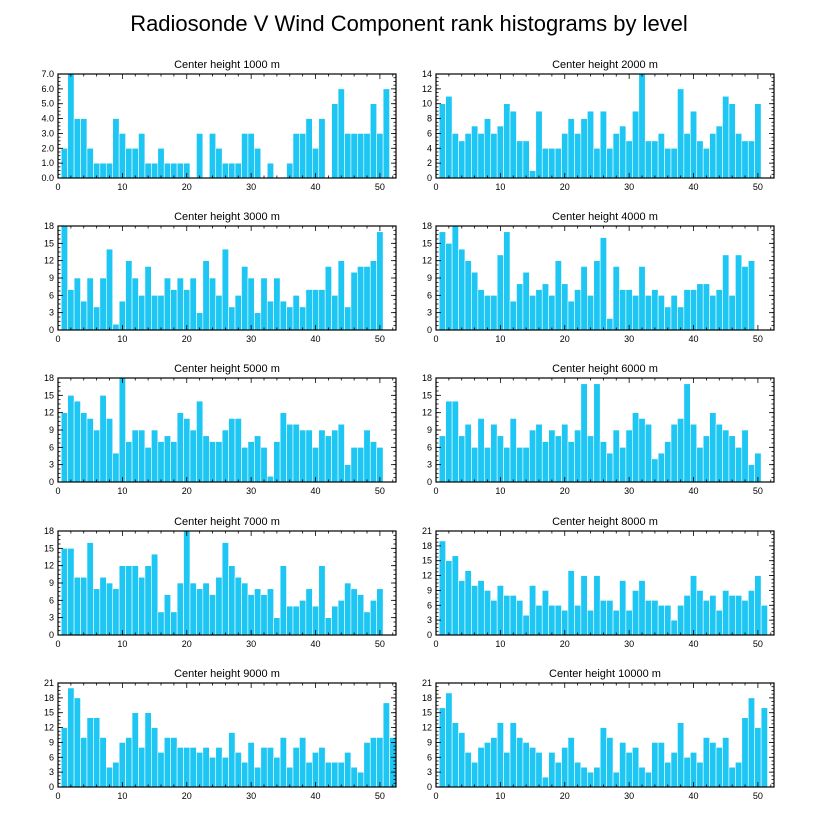 The width and height of the screenshot is (818, 824). I want to click on y-tick-label: 0.0, so click(47, 178).